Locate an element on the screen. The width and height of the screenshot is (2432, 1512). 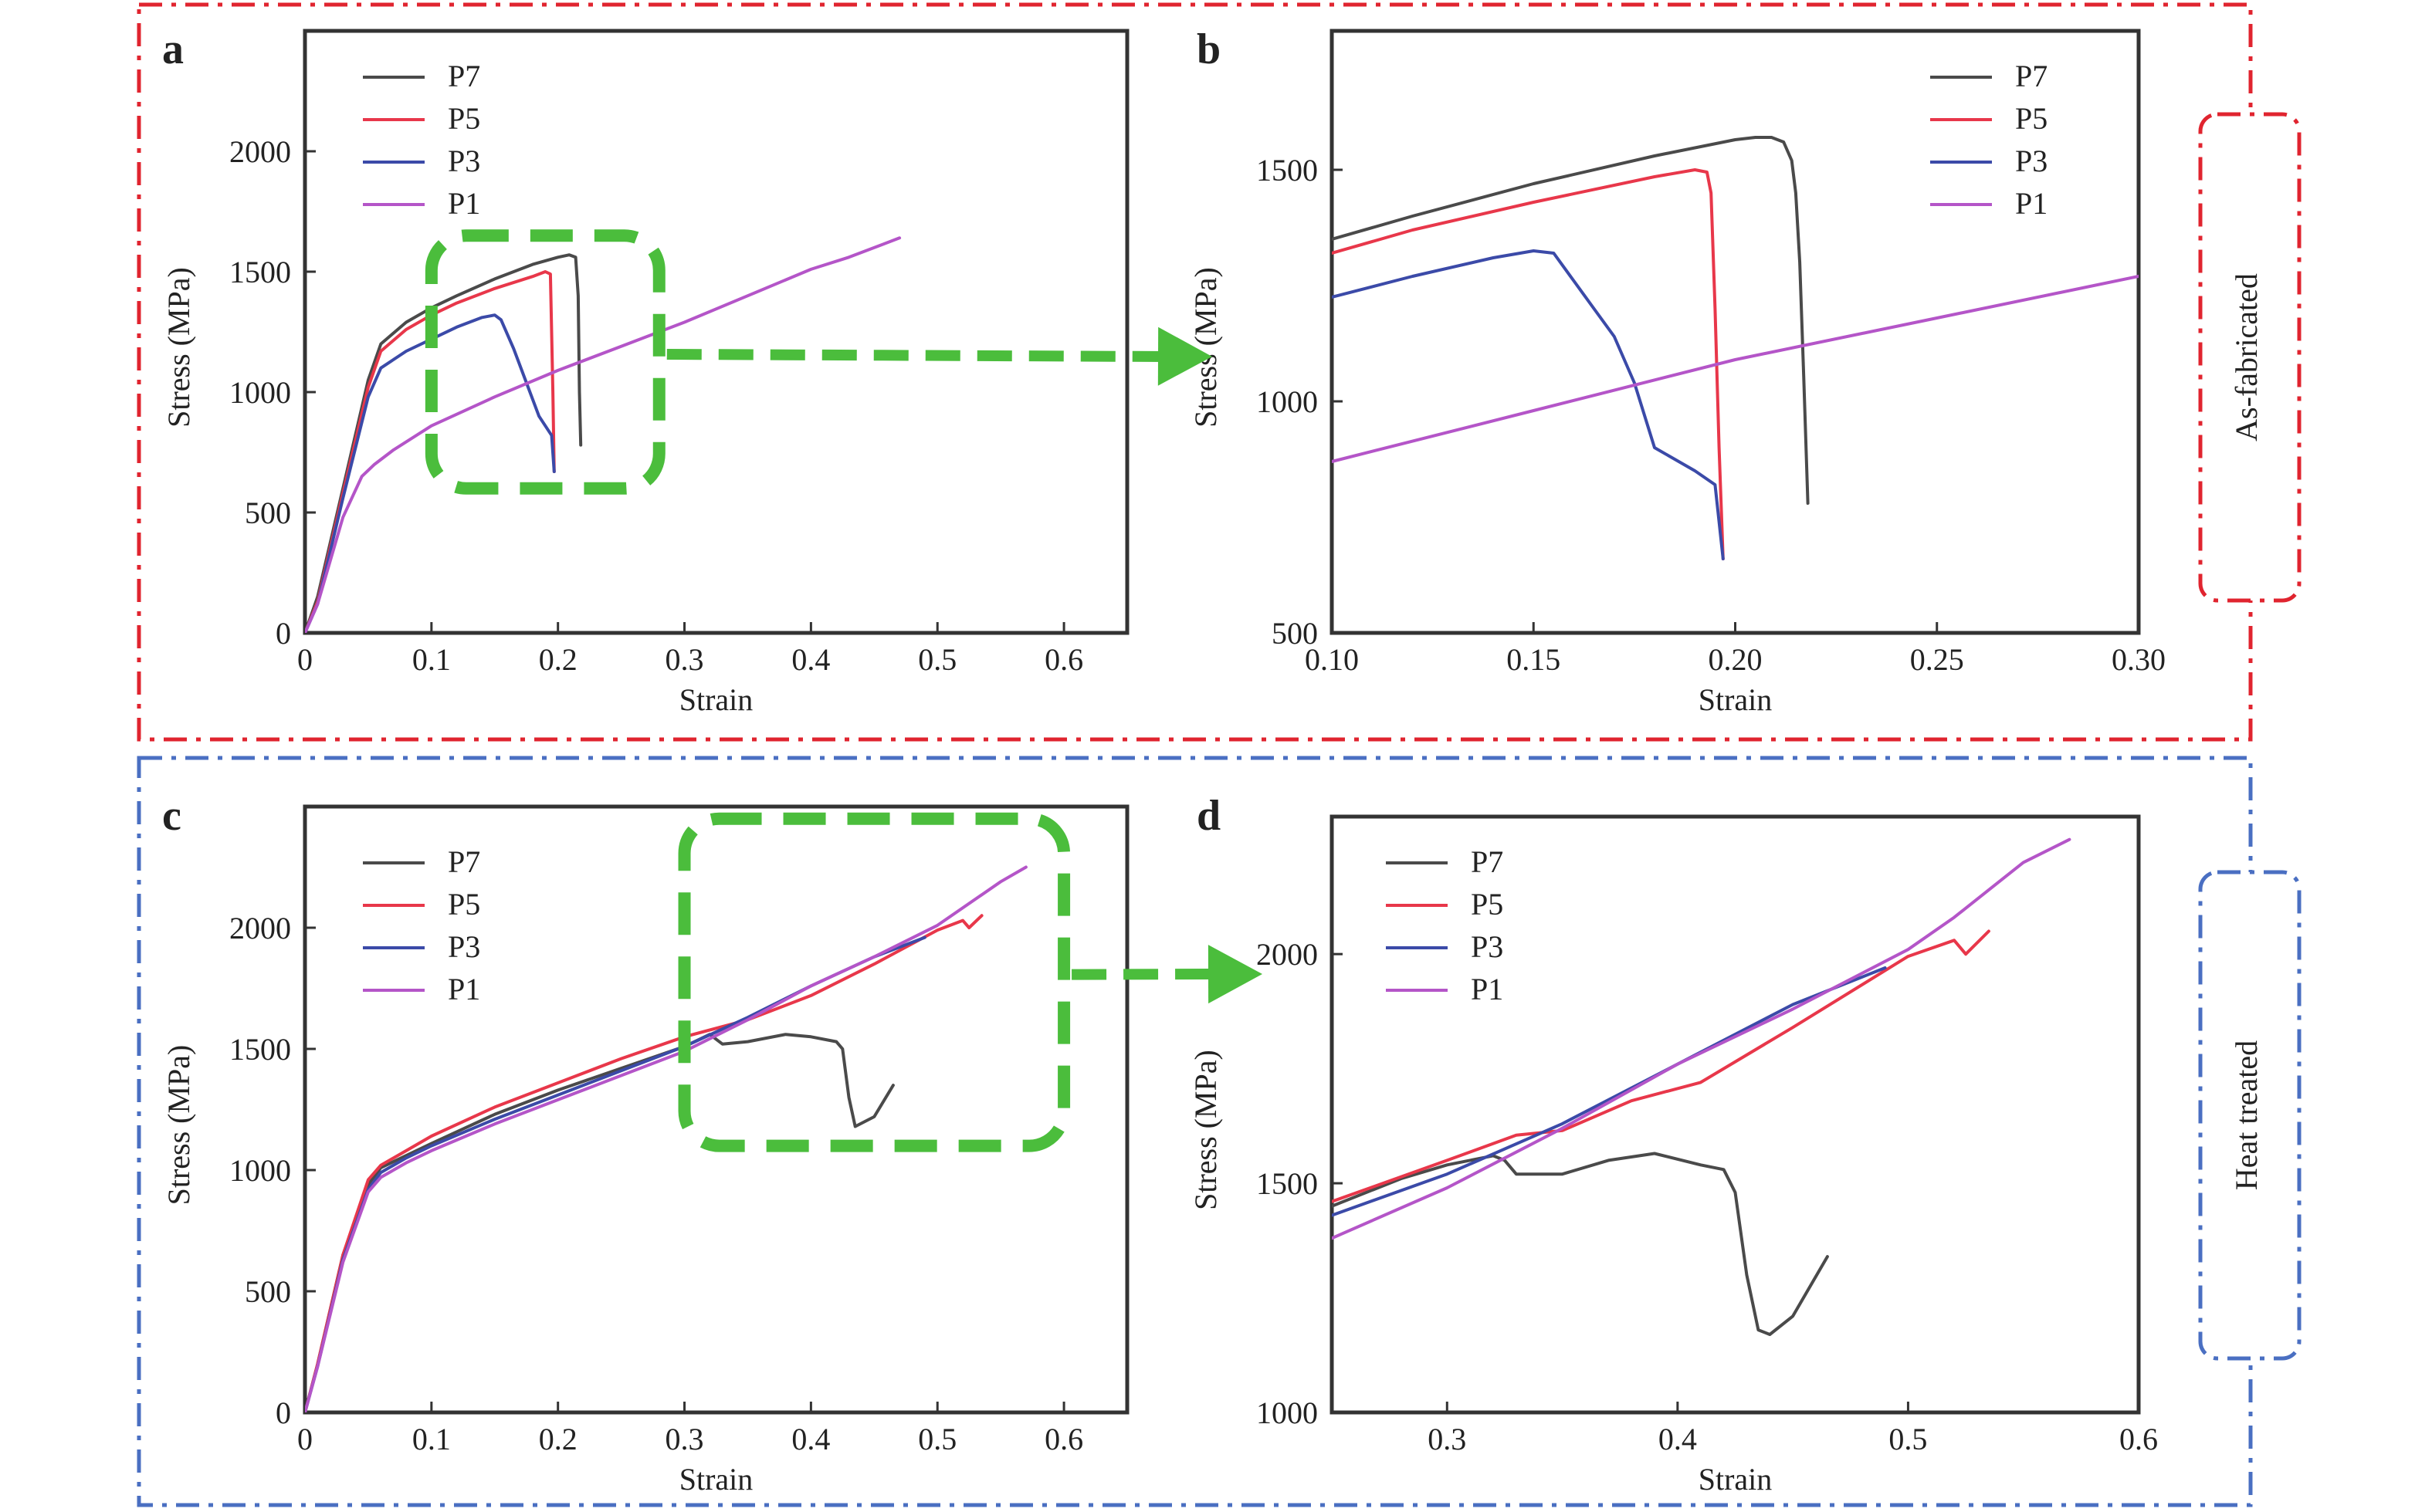
panel-d-x-tick-label: 0.5 is located at coordinates (1907, 1439).